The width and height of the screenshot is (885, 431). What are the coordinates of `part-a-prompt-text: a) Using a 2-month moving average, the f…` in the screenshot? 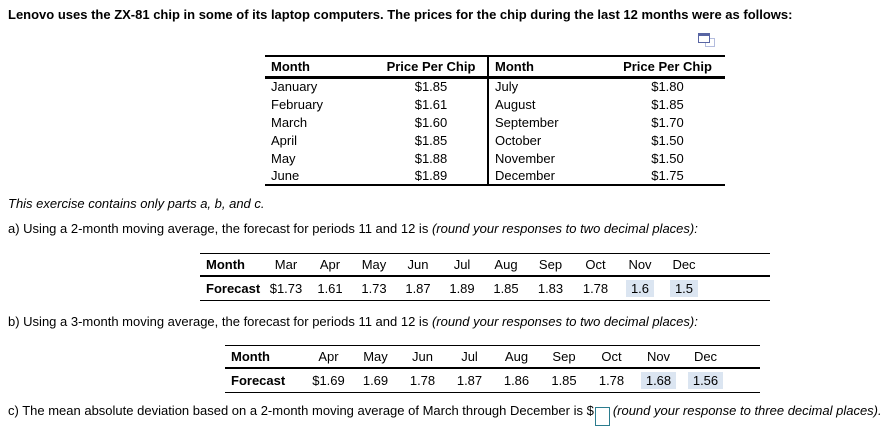 It's located at (220, 228).